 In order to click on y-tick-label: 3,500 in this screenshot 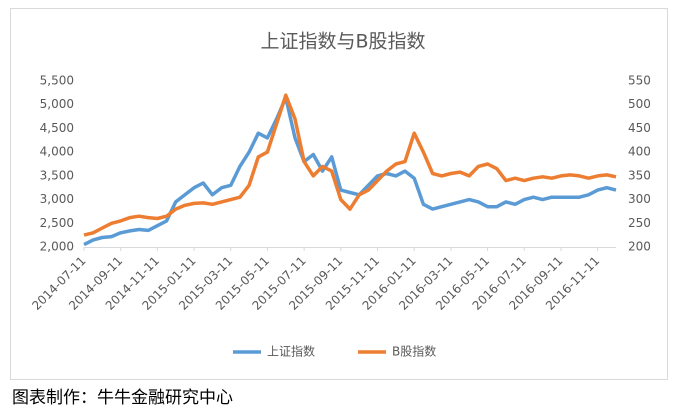, I will do `click(57, 175)`.